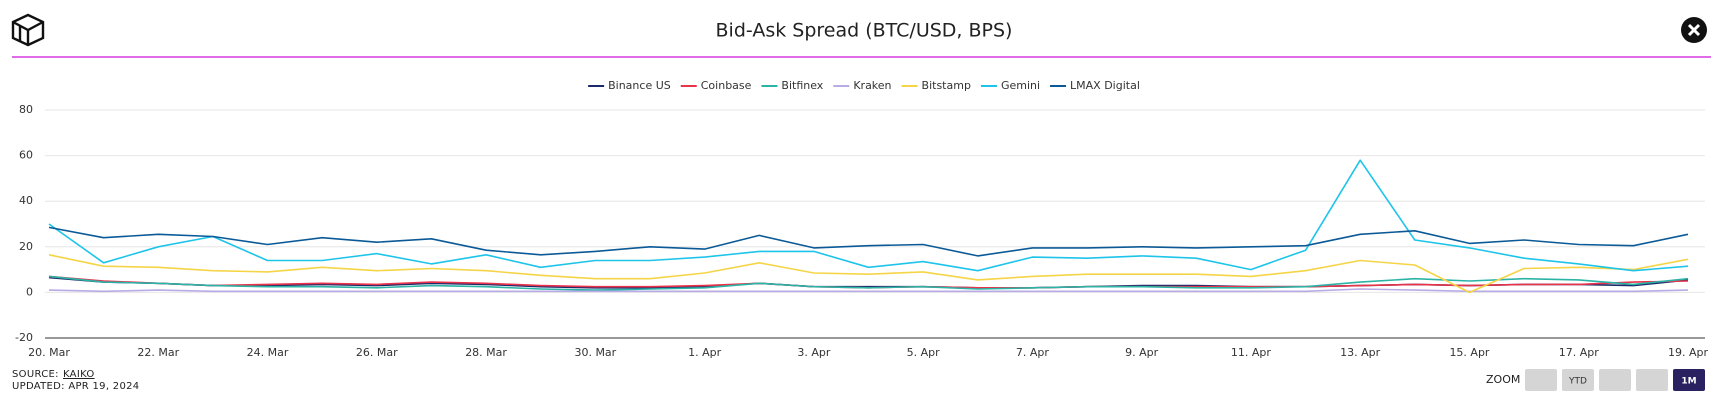  I want to click on x-tick-label: 22. Mar, so click(158, 352).